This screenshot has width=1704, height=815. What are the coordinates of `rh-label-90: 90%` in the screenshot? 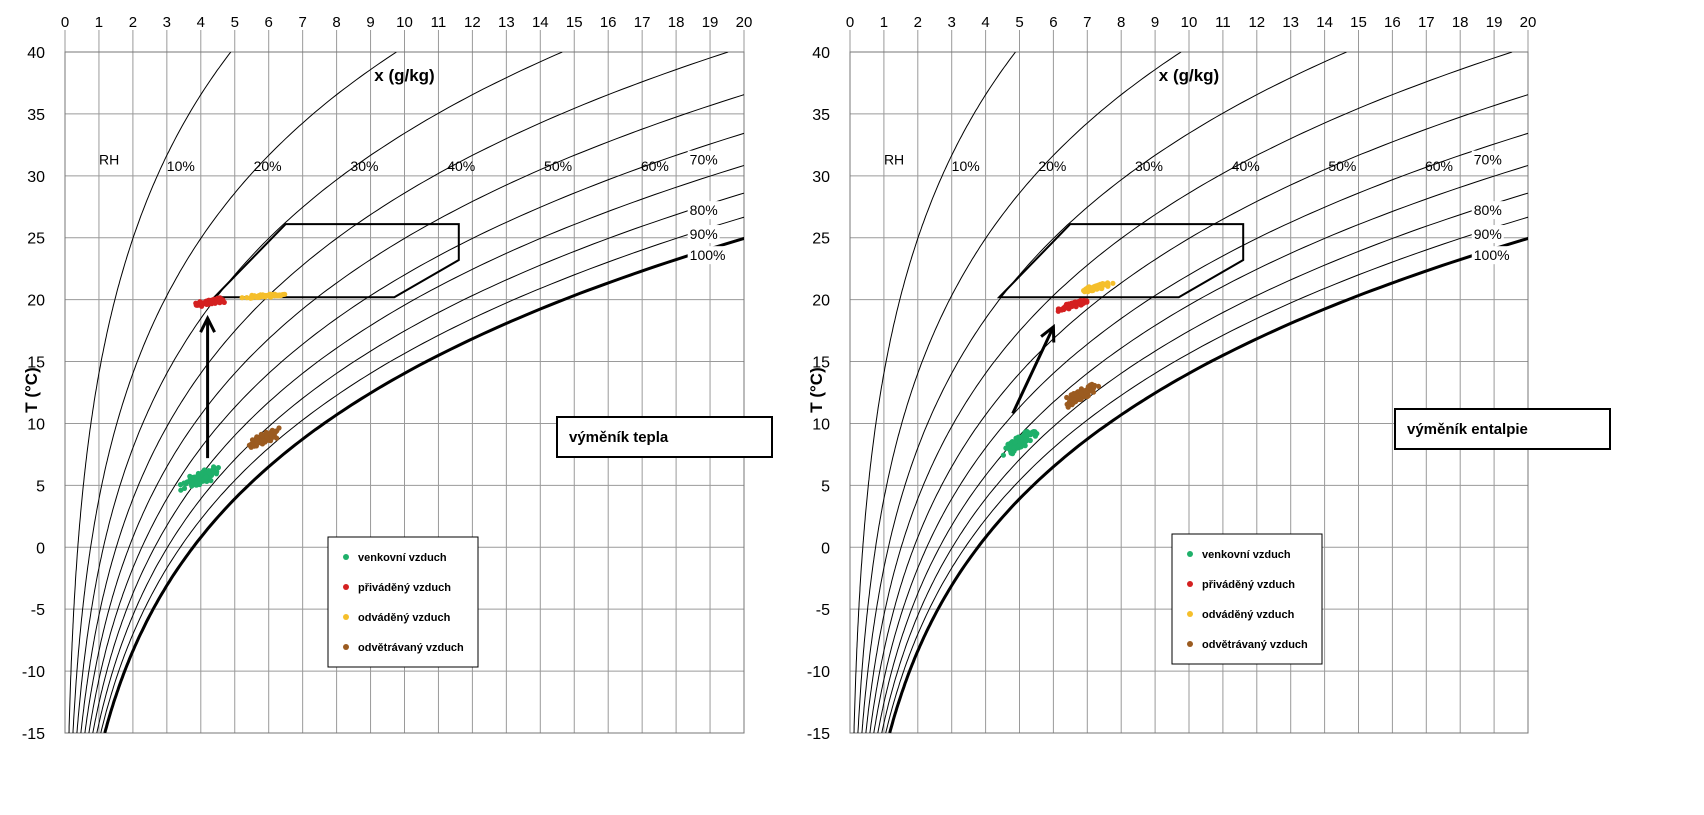 It's located at (704, 234).